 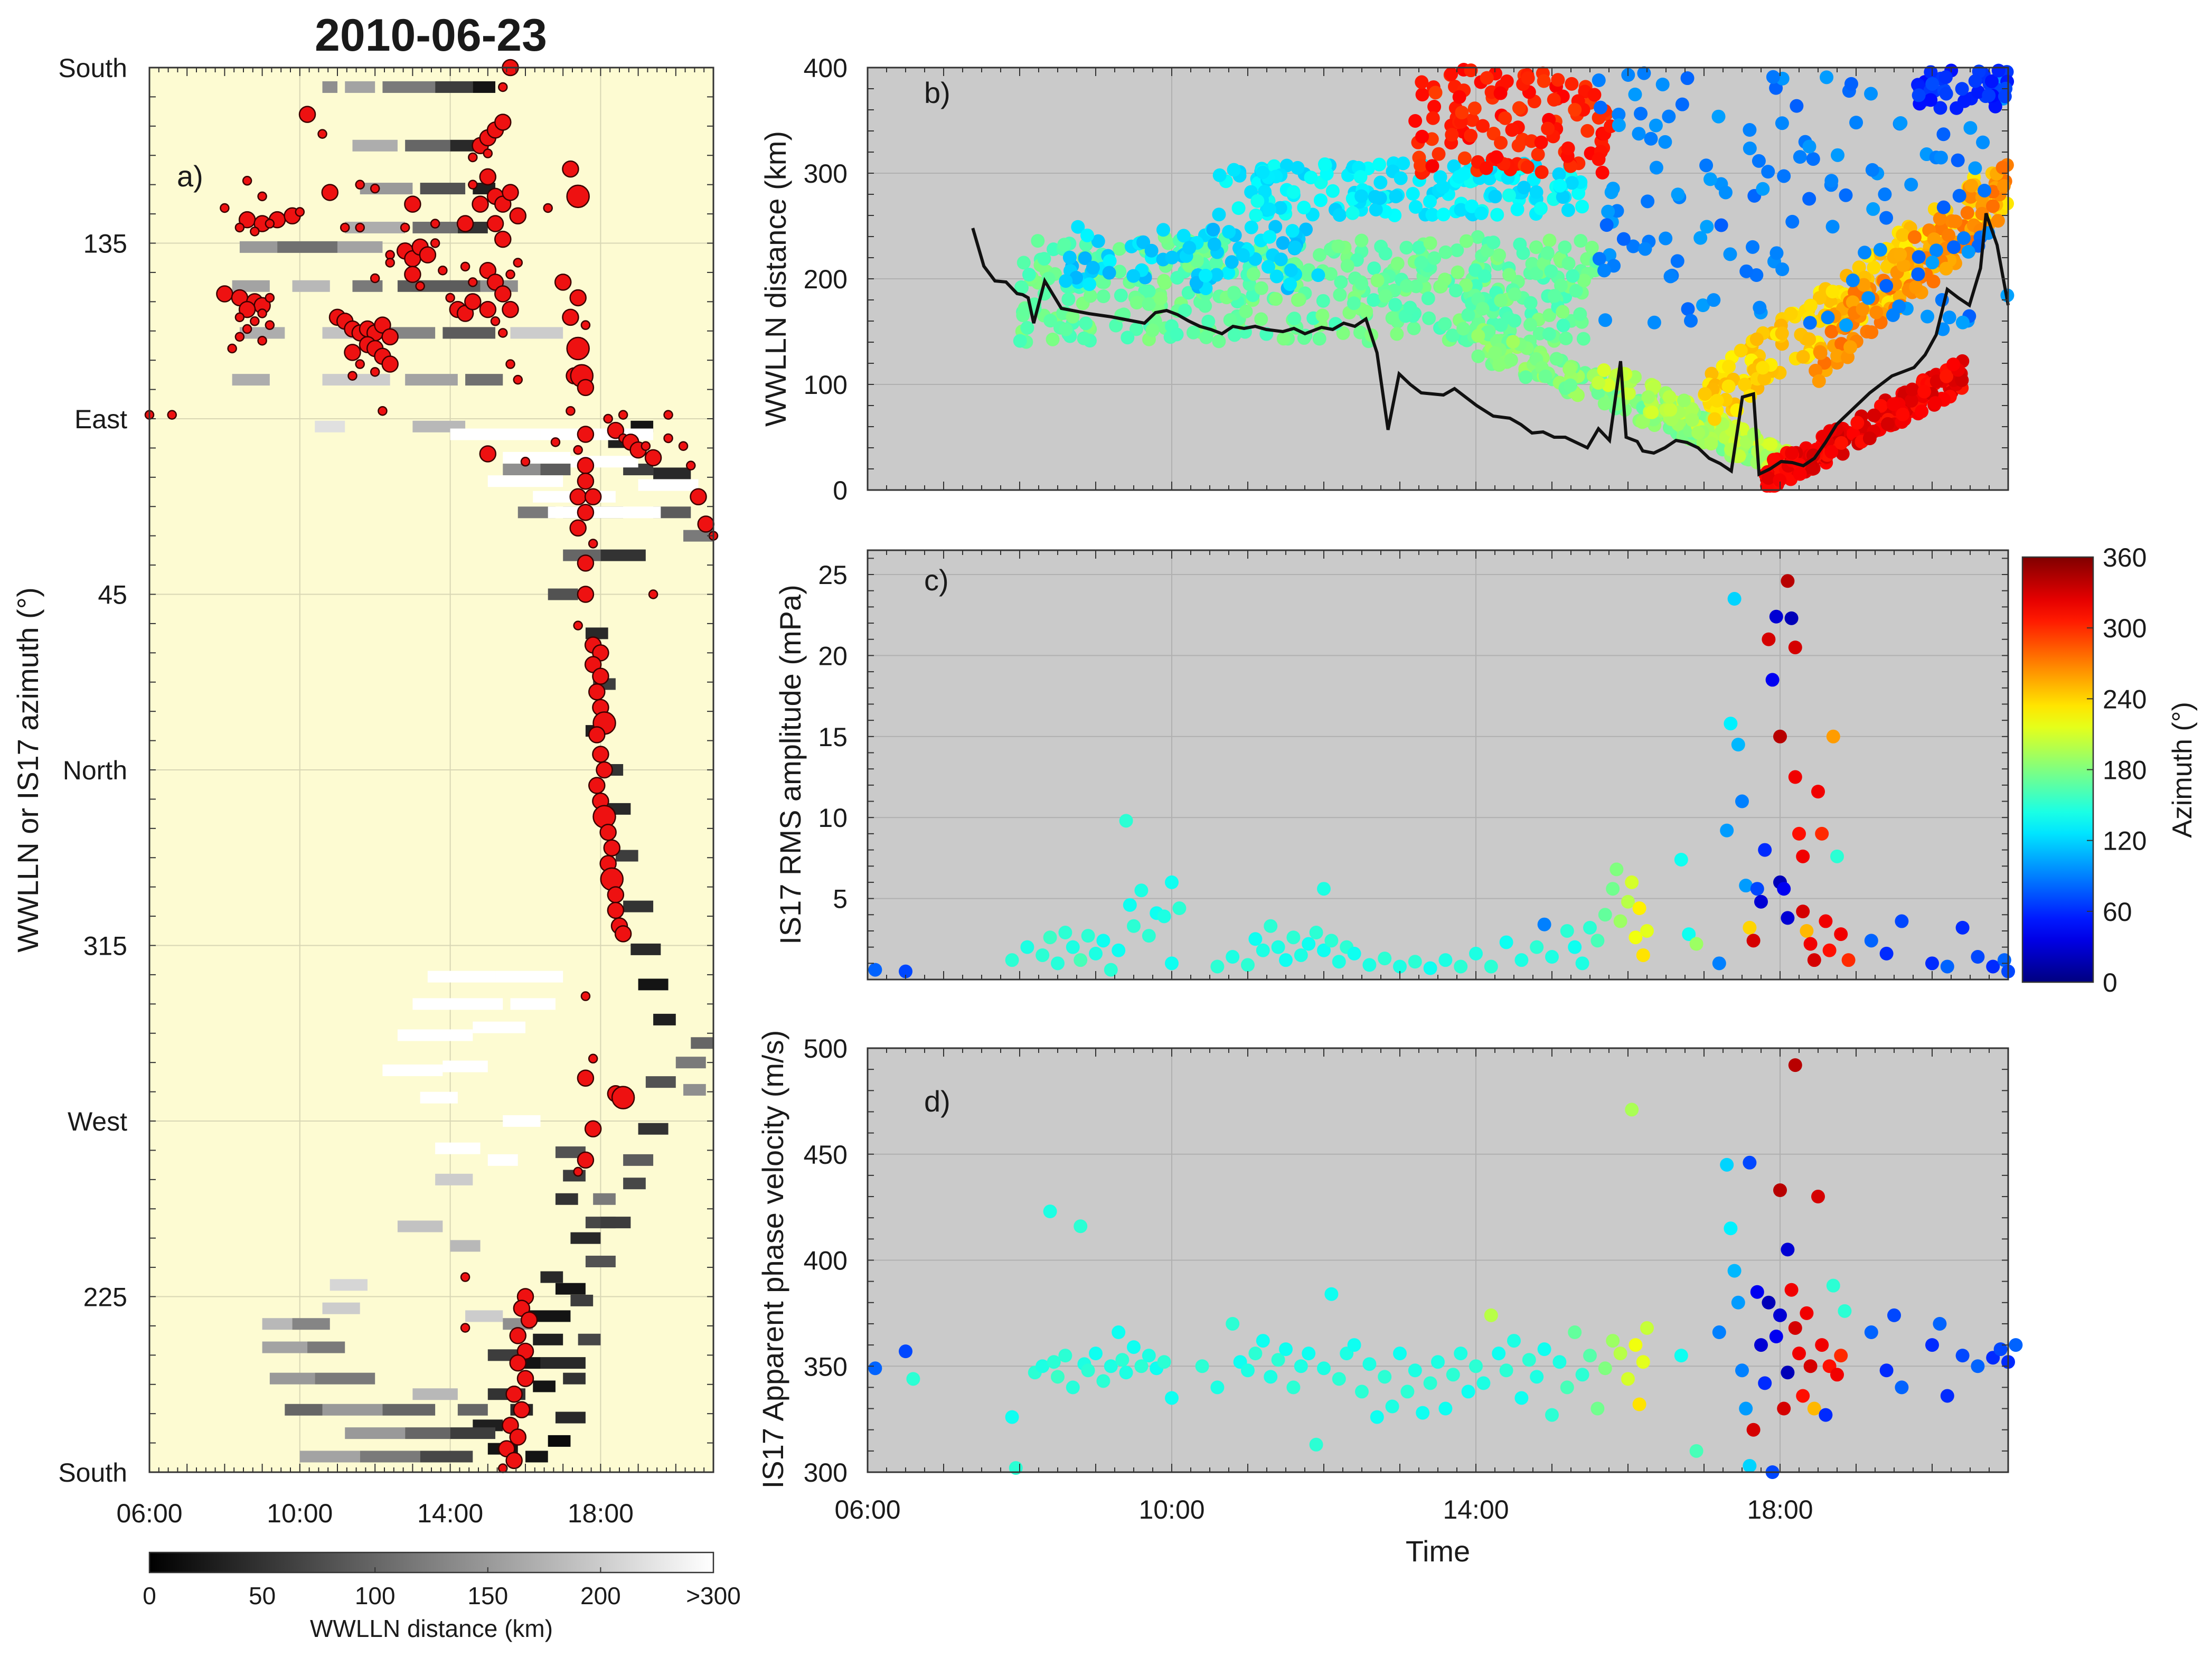 I want to click on y-tick-label: 20, so click(x=833, y=656).